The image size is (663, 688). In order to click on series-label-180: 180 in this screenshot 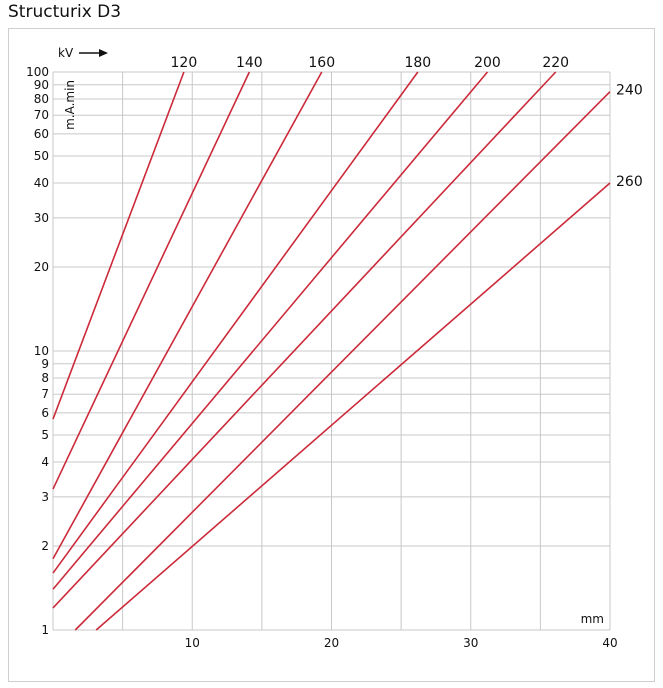, I will do `click(417, 63)`.